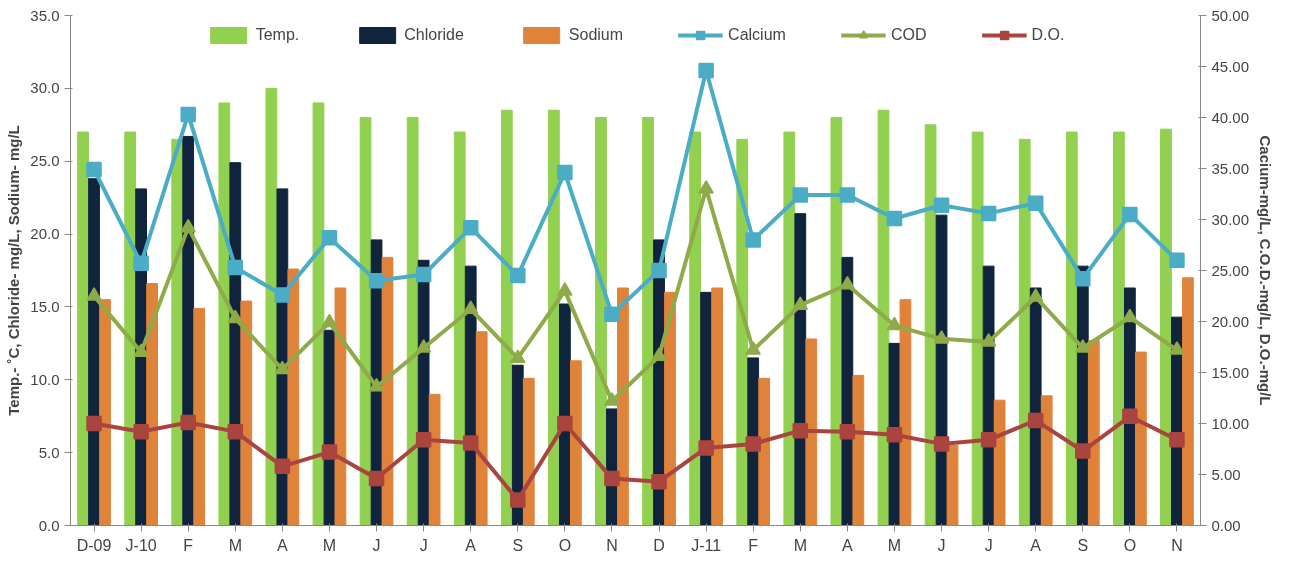  I want to click on y2-tick-label: 35.00, so click(1230, 168).